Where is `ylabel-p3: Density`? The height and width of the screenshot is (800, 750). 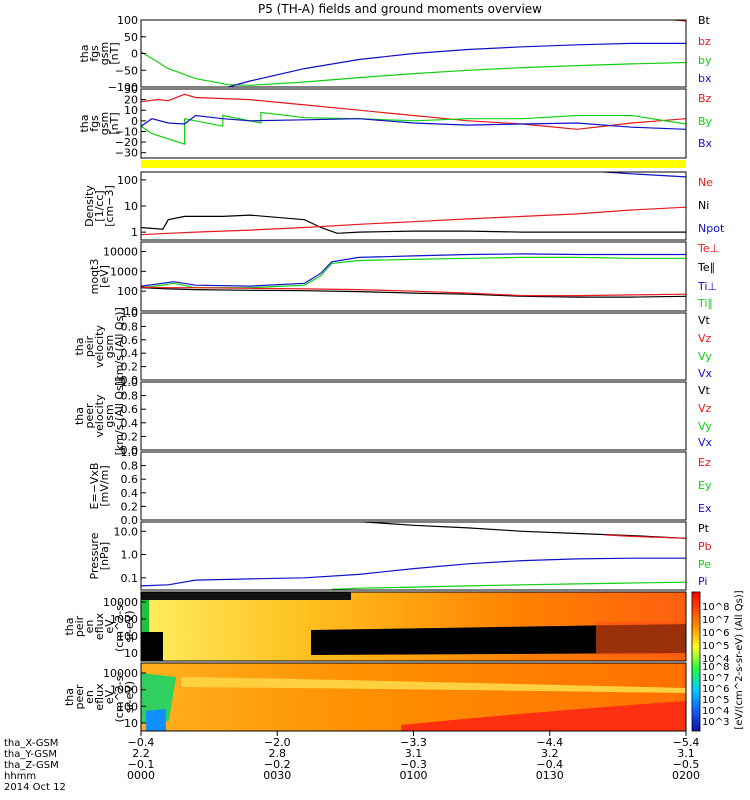 ylabel-p3: Density is located at coordinates (89, 206).